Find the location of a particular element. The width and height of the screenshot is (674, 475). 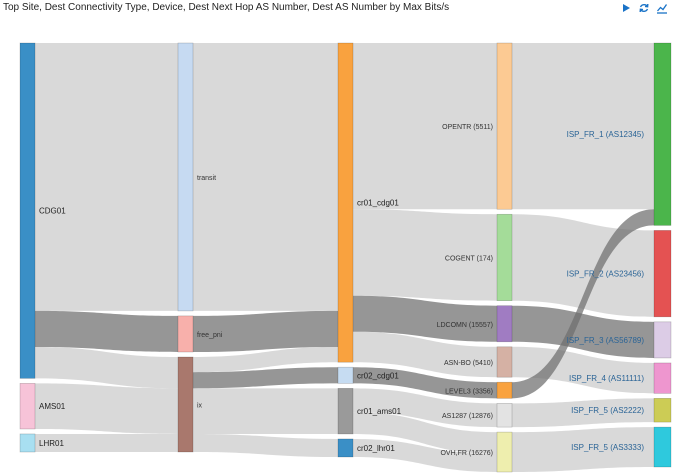

sankey-node-LEVEL3 is located at coordinates (504, 390).